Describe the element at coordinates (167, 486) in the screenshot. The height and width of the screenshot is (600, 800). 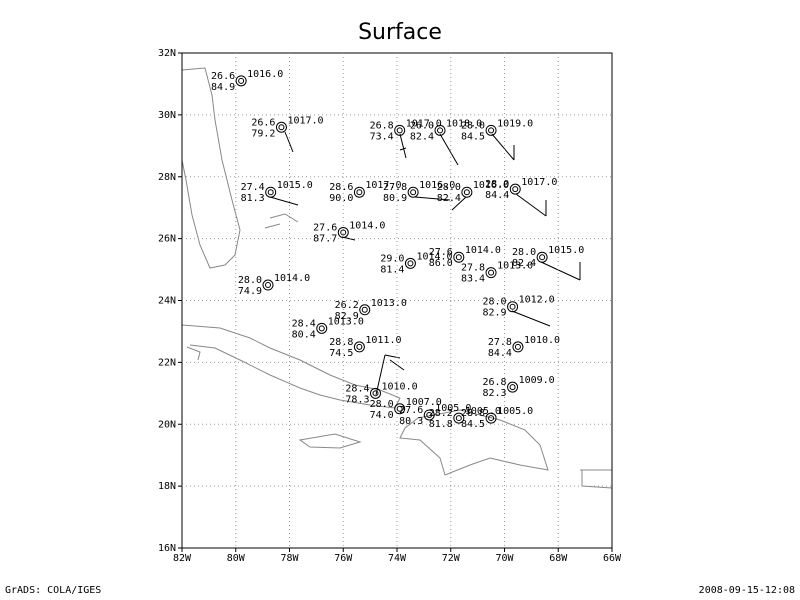
I see `y-tick-label: 18N` at that location.